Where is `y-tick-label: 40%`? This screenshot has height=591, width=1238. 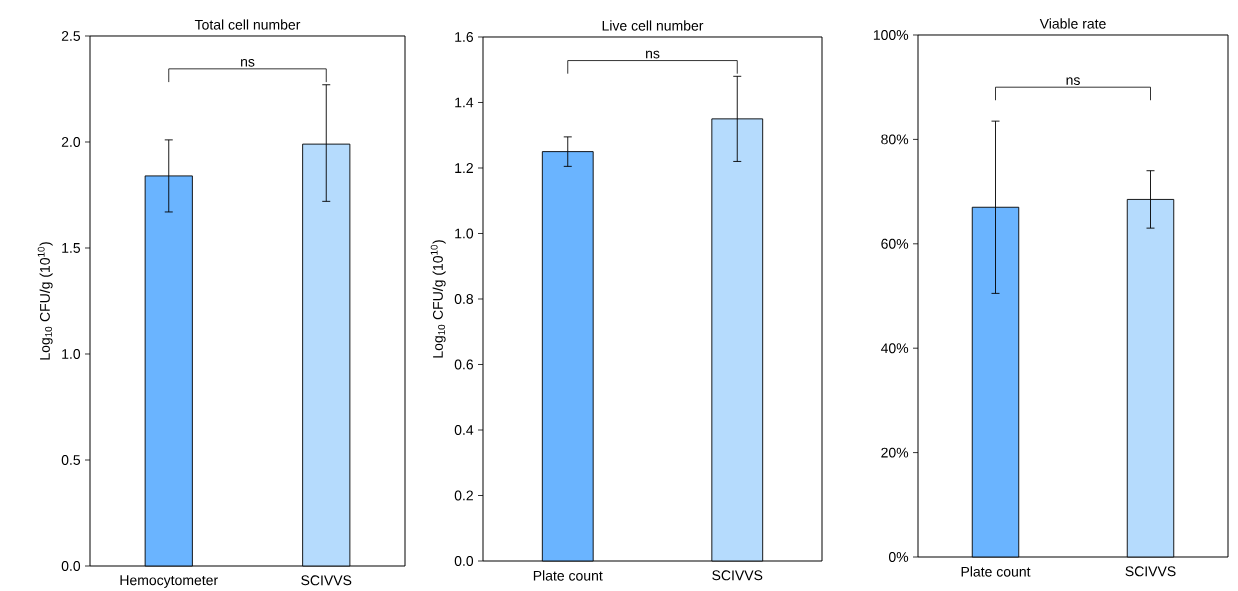
y-tick-label: 40% is located at coordinates (894, 348).